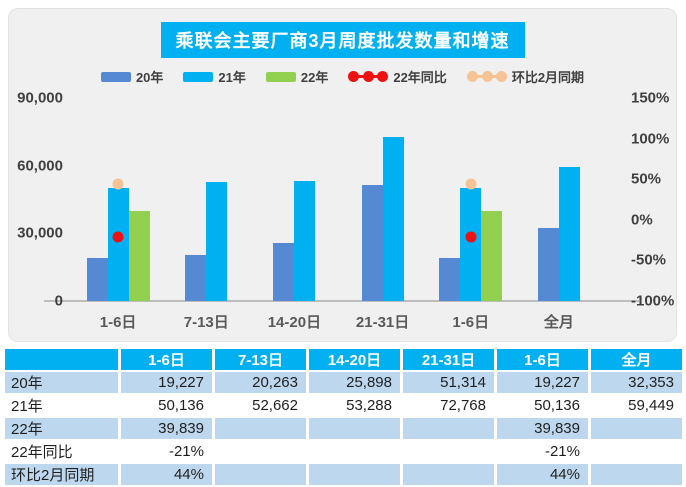 This screenshot has height=487, width=686. Describe the element at coordinates (448, 474) in the screenshot. I see `cell-r4-c3` at that location.